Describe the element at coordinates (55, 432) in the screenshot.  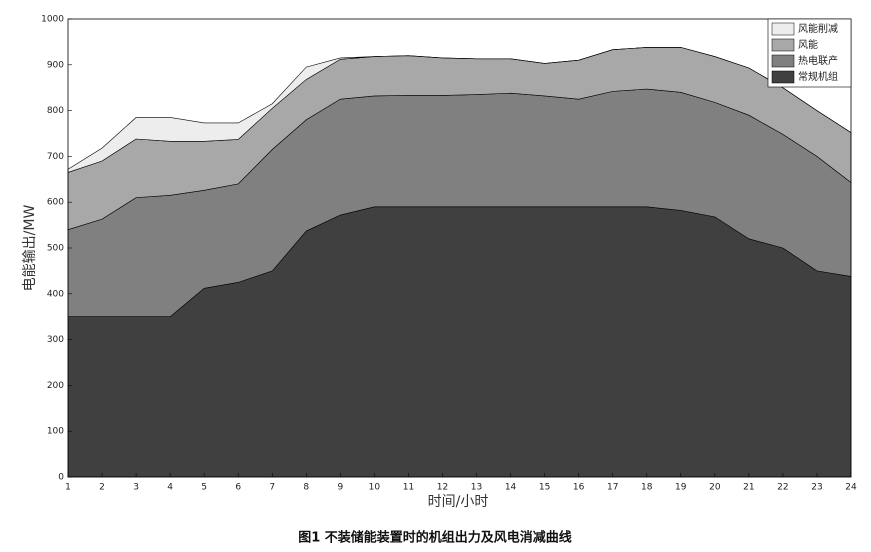
I see `y-tick-label: 100` at that location.